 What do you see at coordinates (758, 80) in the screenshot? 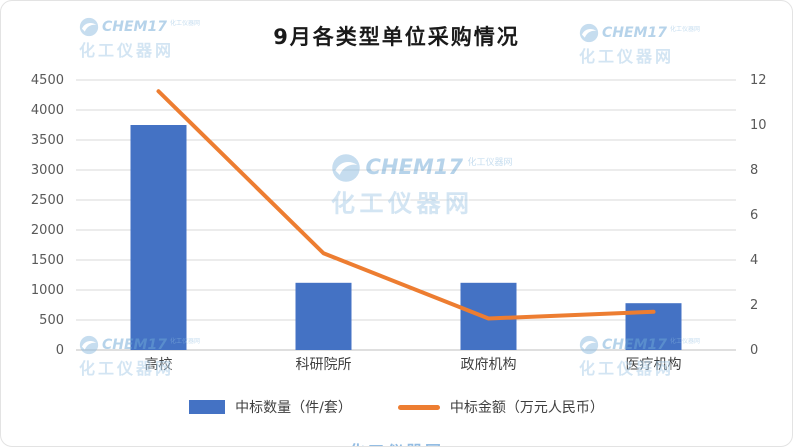
I see `right-axis-tick-label: 12` at bounding box center [758, 80].